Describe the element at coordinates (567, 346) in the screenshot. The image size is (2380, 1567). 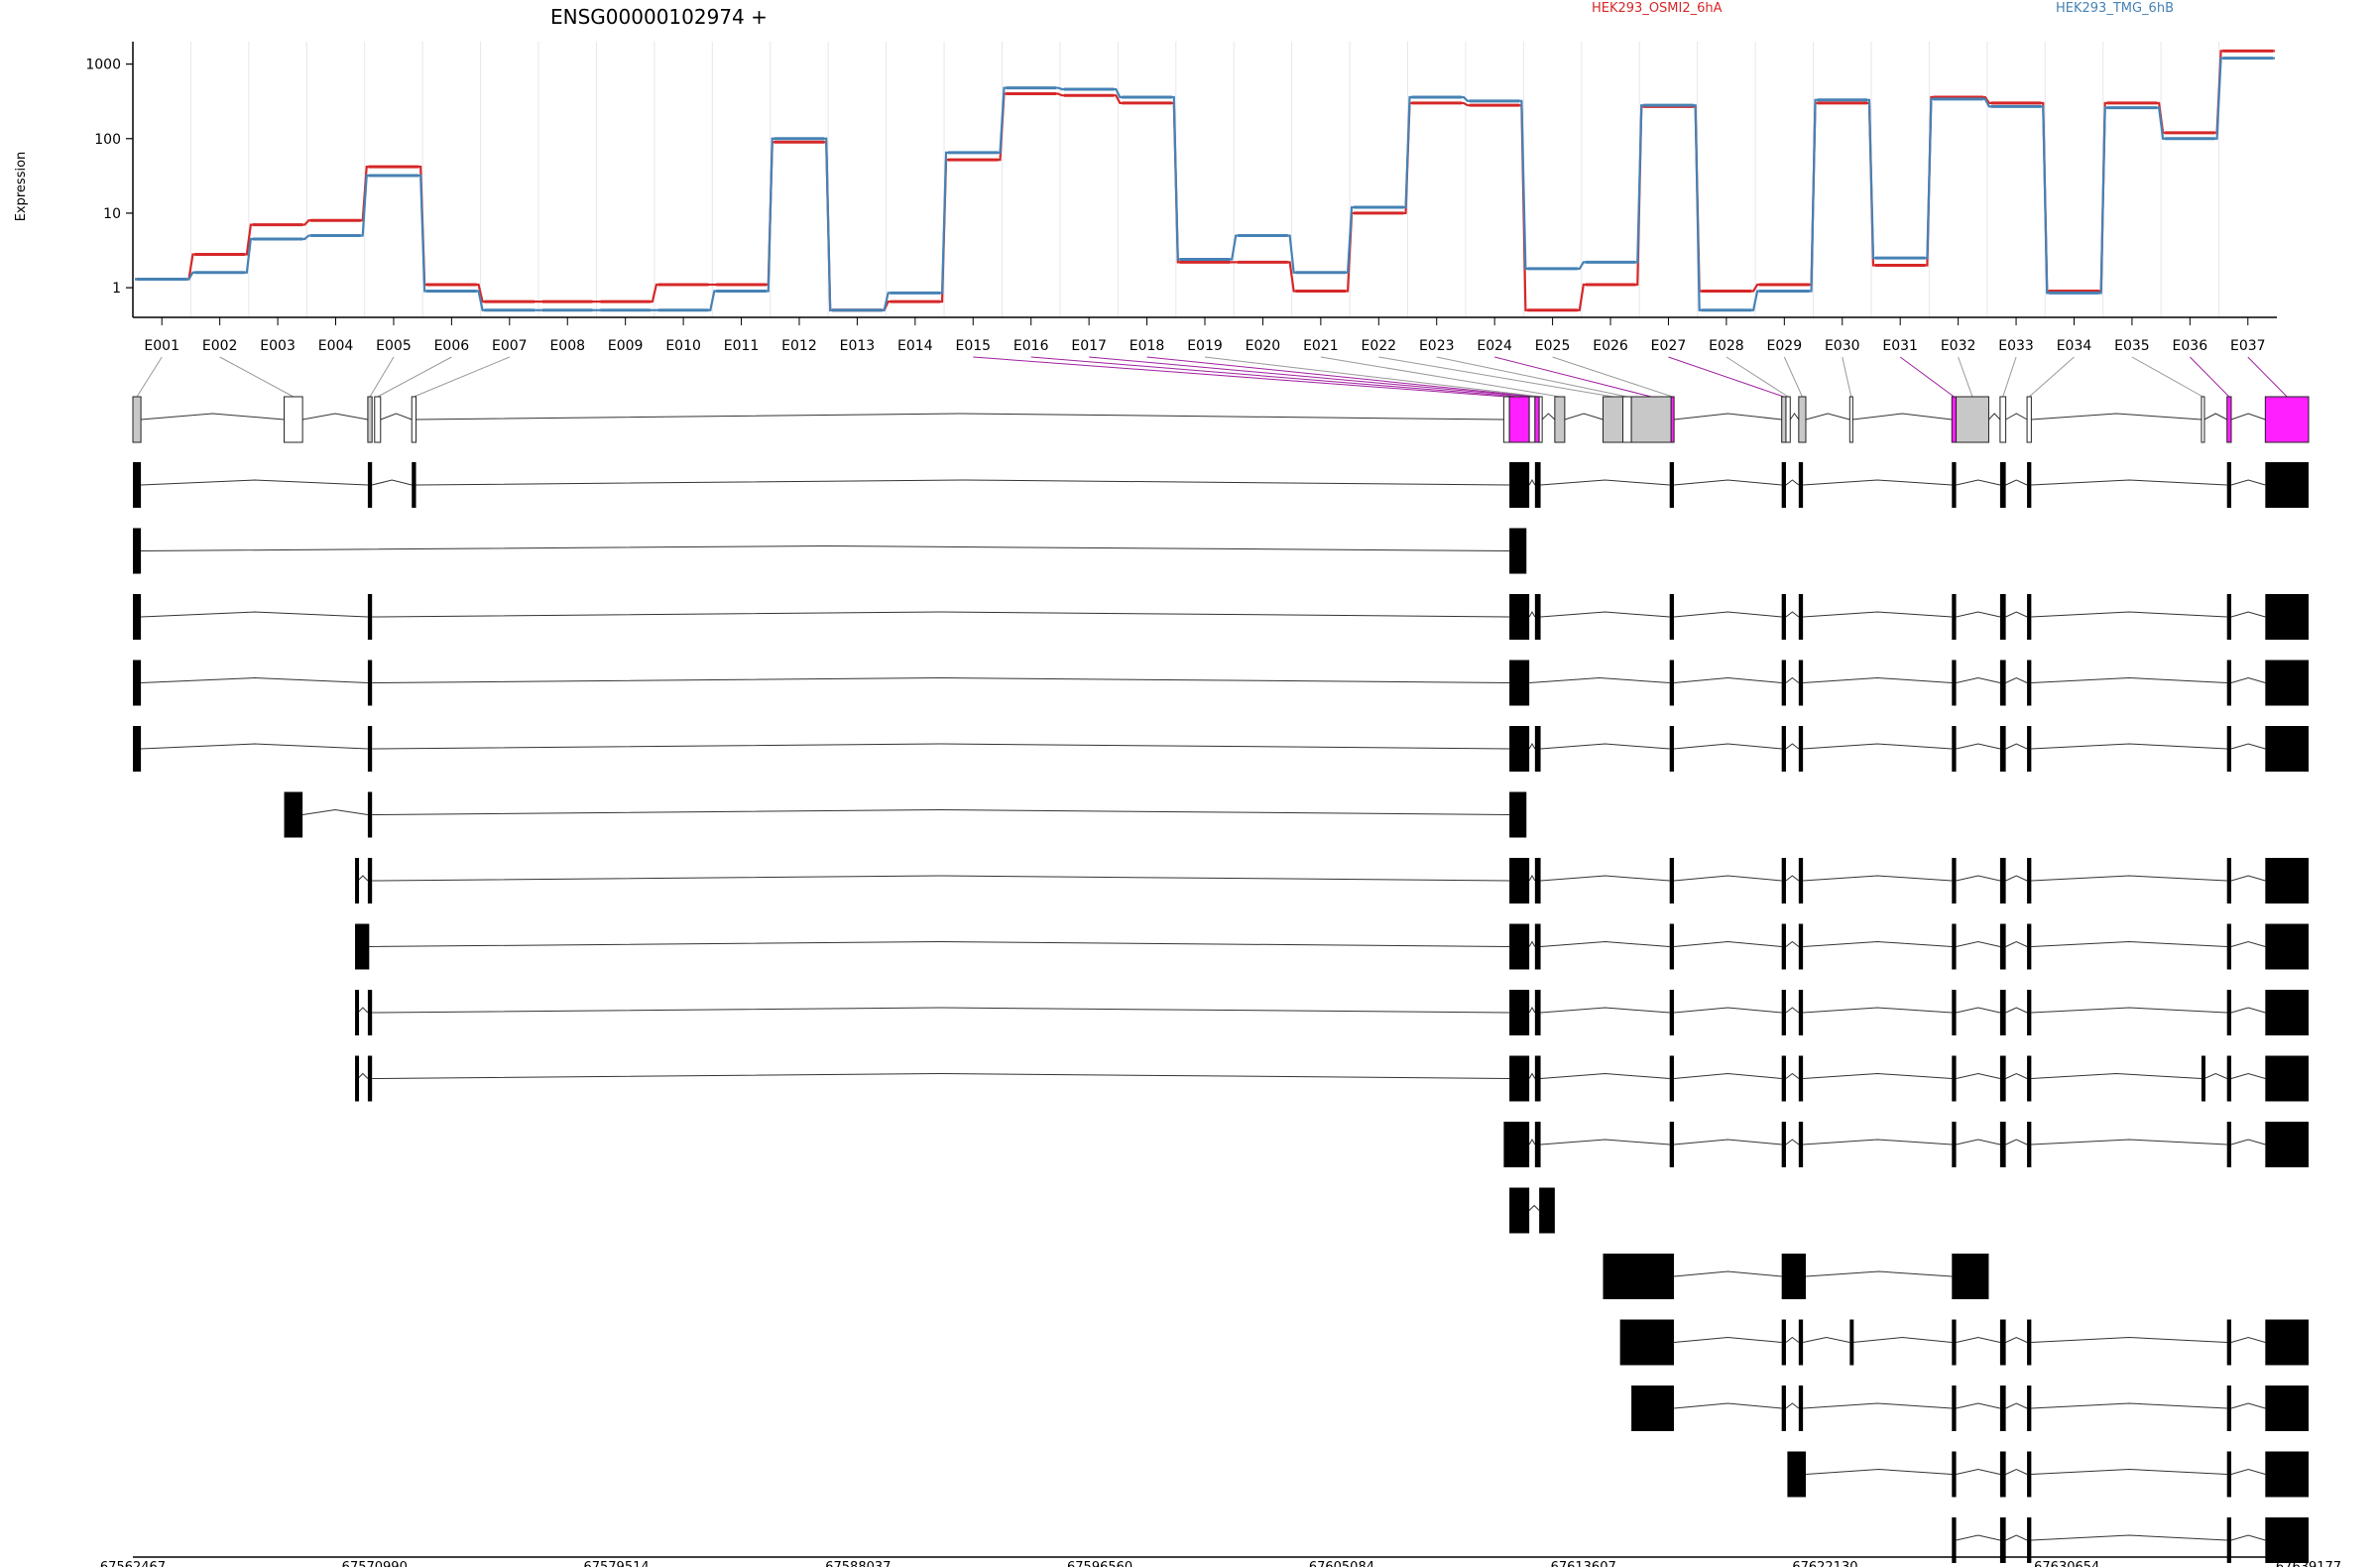
I see `bin-label: E008` at that location.